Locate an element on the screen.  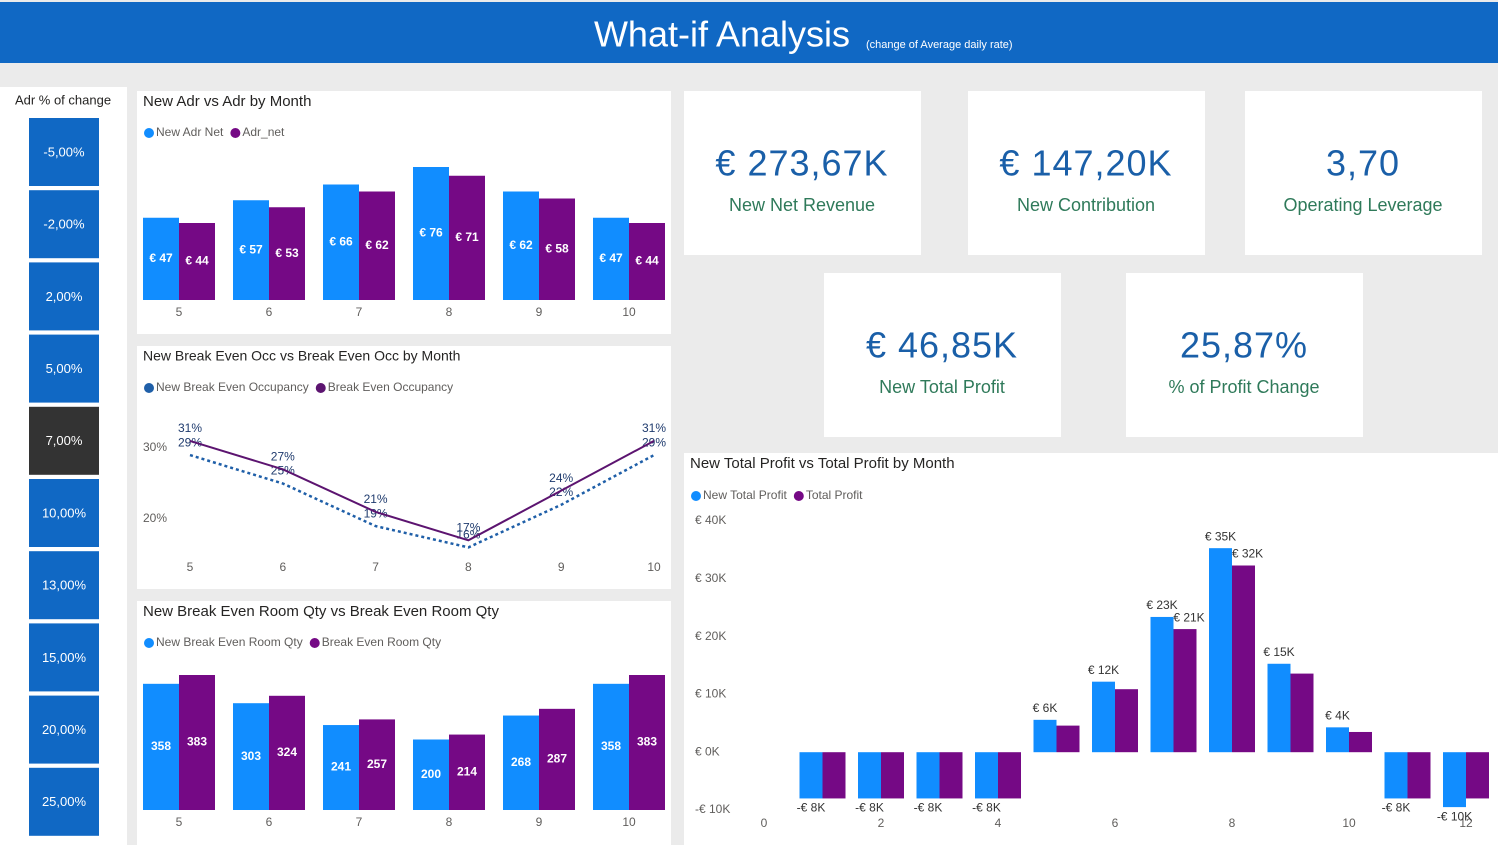
data-label: 287 is located at coordinates (557, 759).